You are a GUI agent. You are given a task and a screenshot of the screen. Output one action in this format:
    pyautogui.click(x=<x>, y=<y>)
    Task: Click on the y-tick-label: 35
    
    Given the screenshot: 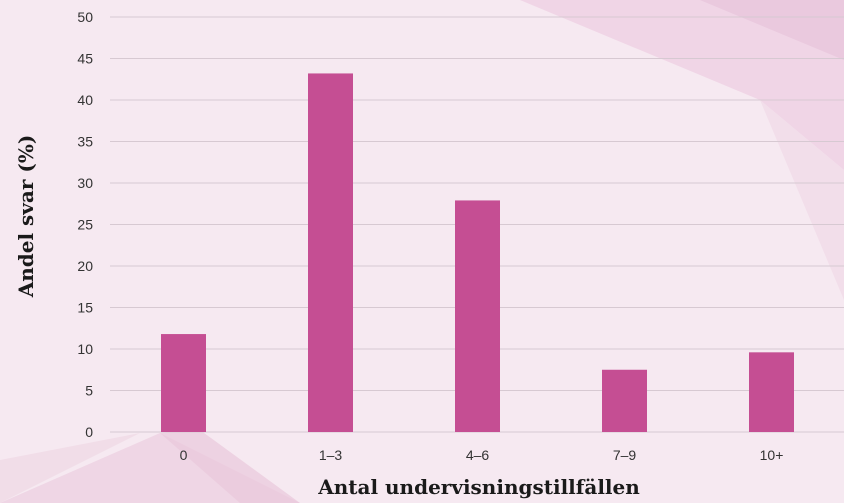 What is the action you would take?
    pyautogui.click(x=85, y=142)
    